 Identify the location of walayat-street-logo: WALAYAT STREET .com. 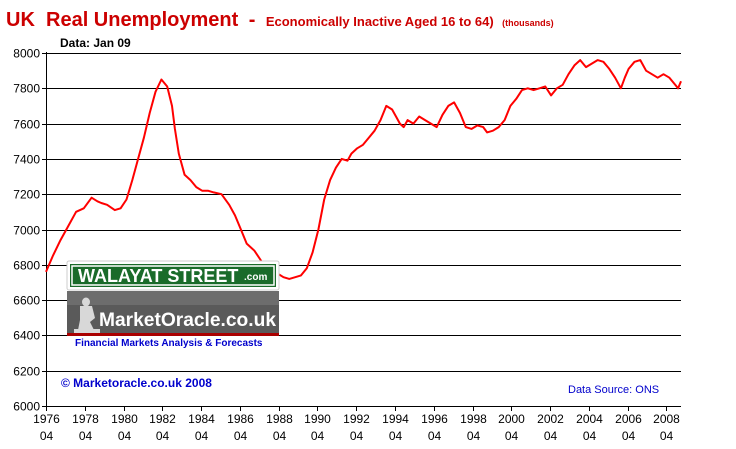
(173, 275).